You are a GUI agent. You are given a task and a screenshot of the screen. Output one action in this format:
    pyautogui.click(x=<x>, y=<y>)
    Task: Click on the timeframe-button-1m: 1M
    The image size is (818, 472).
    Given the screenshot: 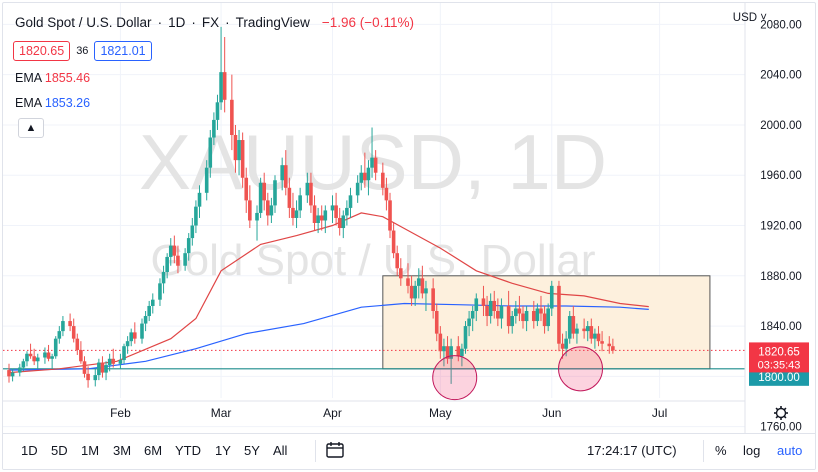 What is the action you would take?
    pyautogui.click(x=90, y=450)
    